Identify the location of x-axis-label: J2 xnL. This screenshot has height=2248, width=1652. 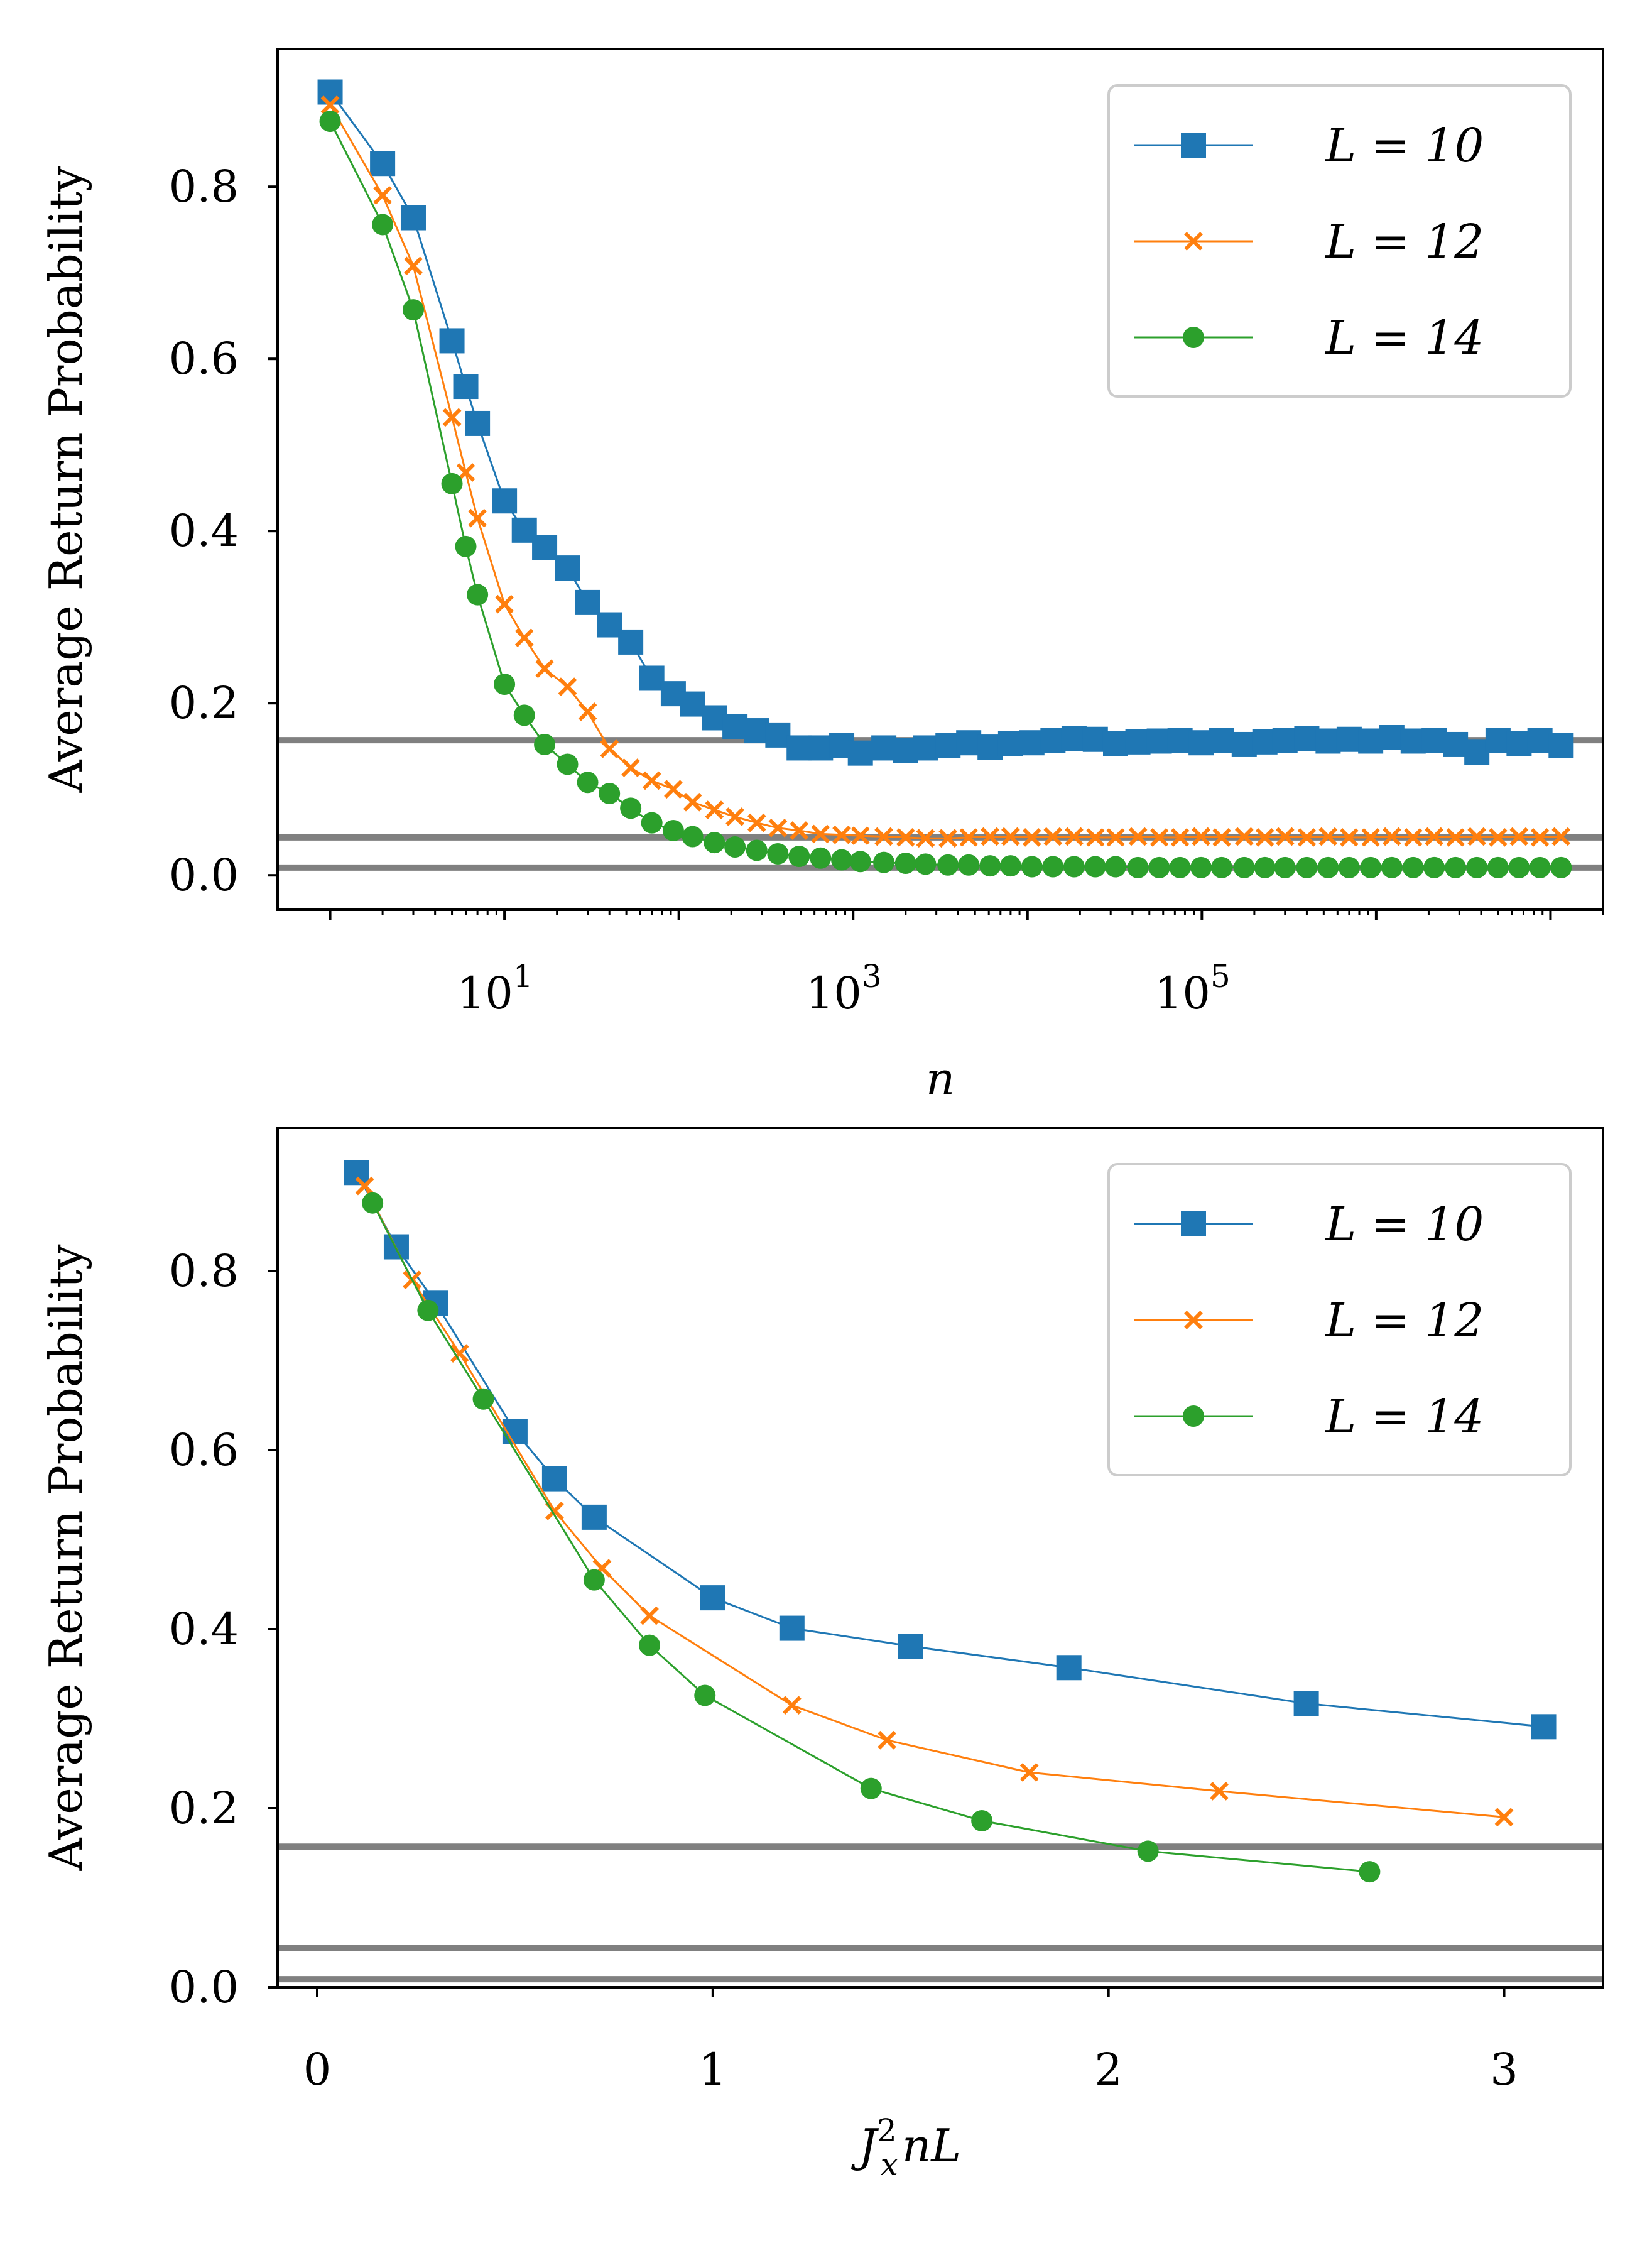
(905, 2147).